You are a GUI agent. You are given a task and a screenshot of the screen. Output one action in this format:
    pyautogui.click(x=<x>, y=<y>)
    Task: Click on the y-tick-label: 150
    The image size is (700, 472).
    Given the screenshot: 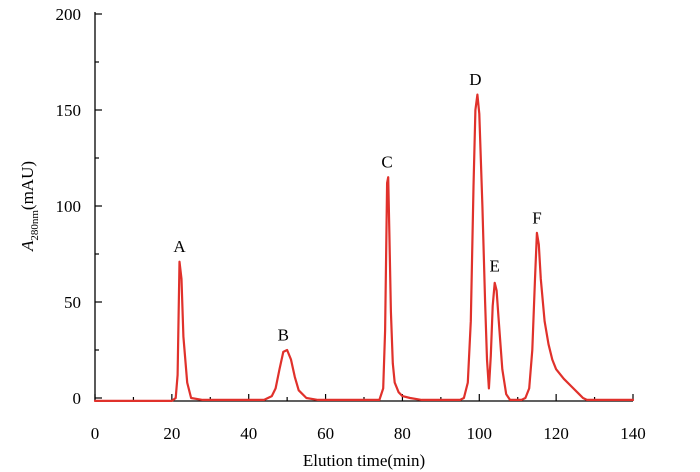 What is the action you would take?
    pyautogui.click(x=69, y=110)
    